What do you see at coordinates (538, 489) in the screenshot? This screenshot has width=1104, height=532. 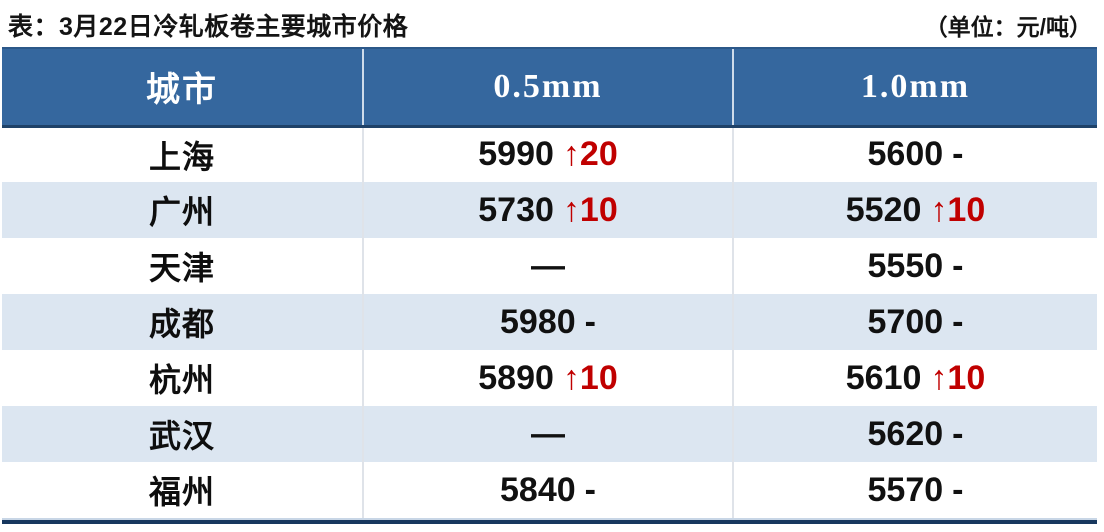 I see `price-value: 5840` at bounding box center [538, 489].